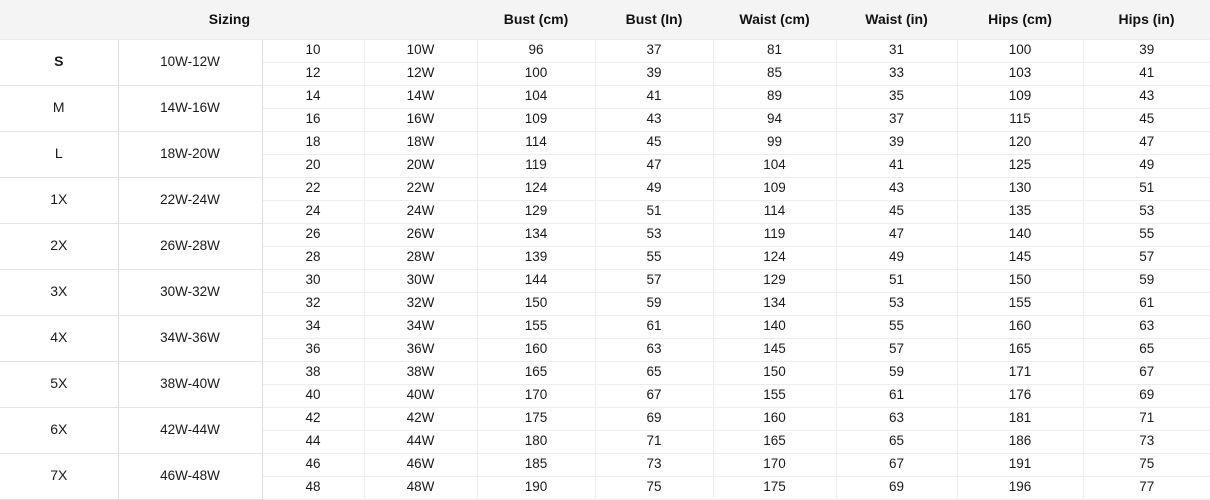 The image size is (1210, 500). What do you see at coordinates (654, 326) in the screenshot?
I see `bust-in-cell: 61` at bounding box center [654, 326].